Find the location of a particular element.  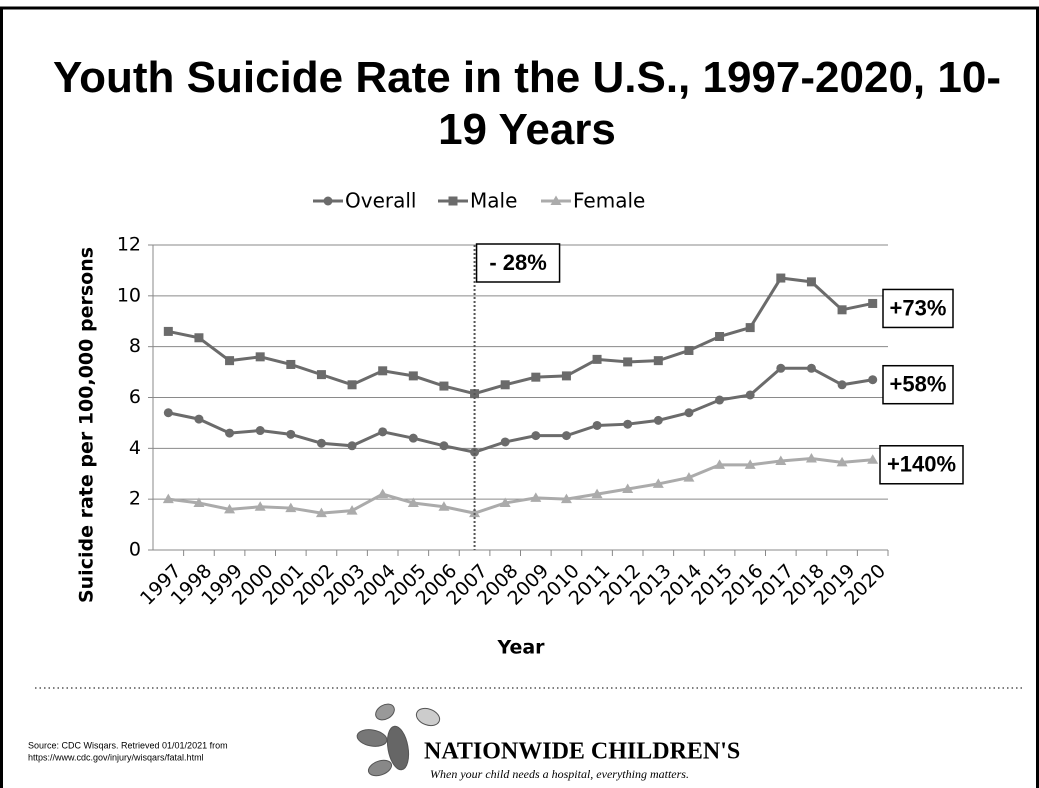

y-tick-label: 8 is located at coordinates (135, 346).